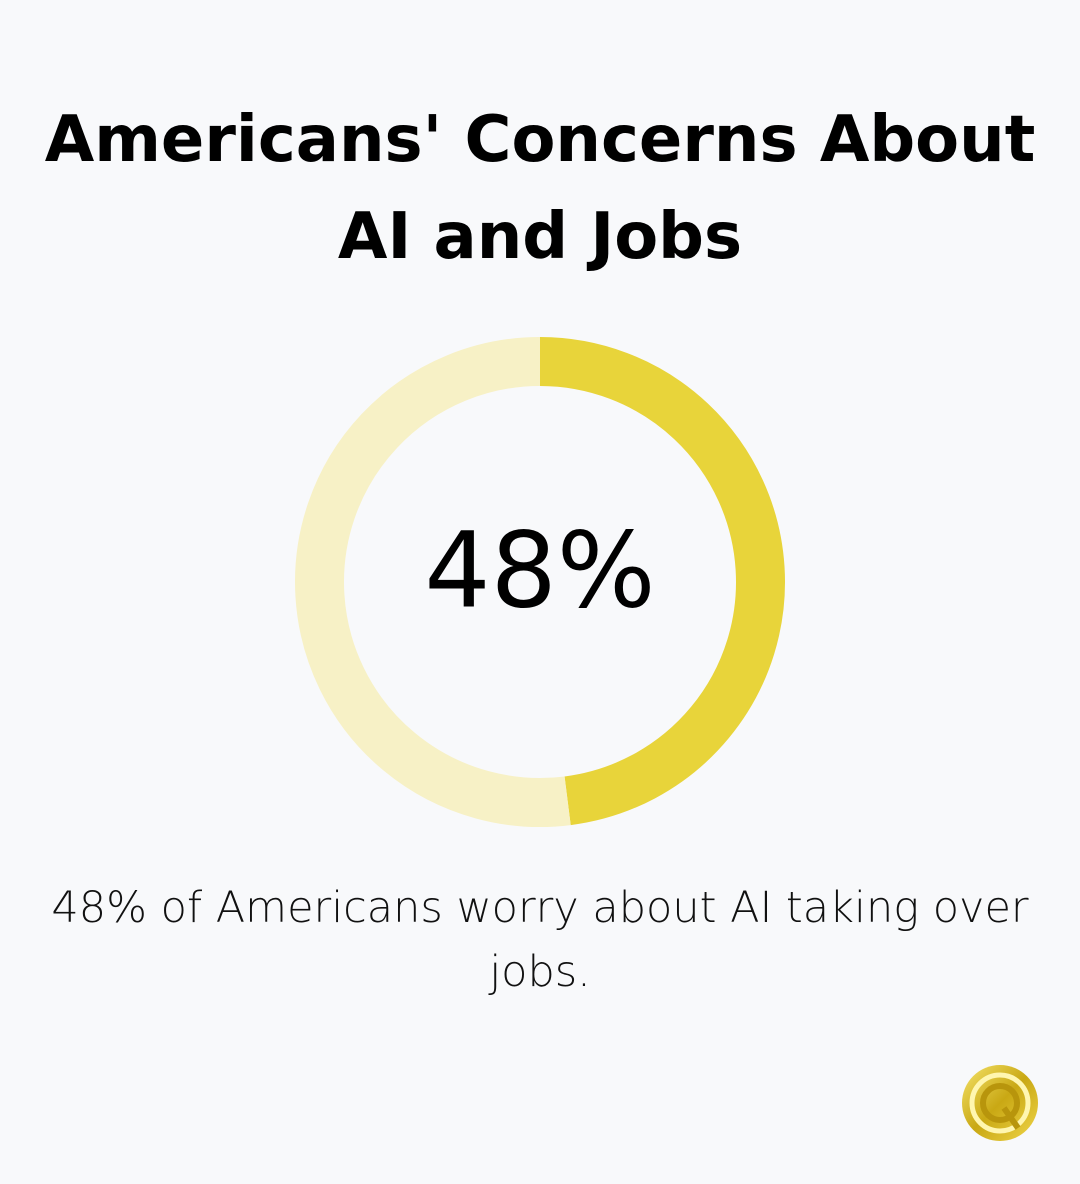  What do you see at coordinates (540, 188) in the screenshot?
I see `chart-title: Americans' Concerns About AI and Jobs` at bounding box center [540, 188].